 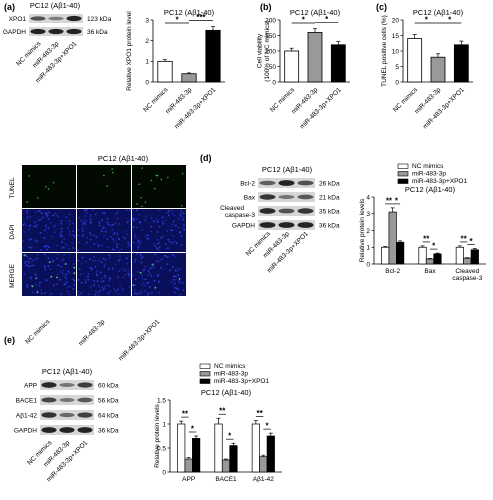 I want to click on chart-e-significance-label: *, so click(x=268, y=426).